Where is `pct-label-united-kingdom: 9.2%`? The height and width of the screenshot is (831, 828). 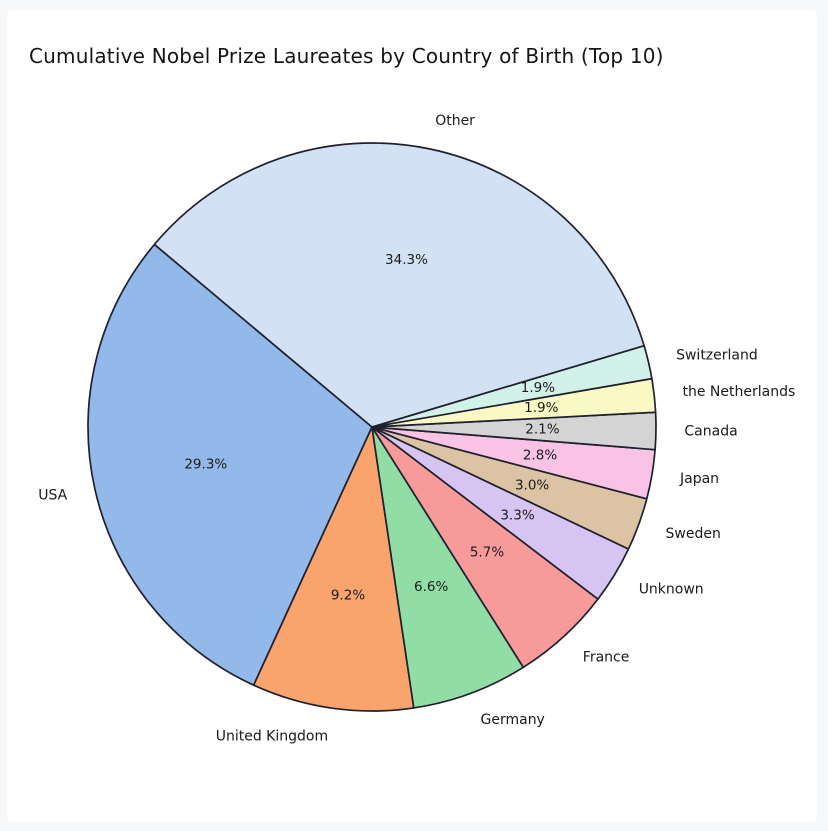 pct-label-united-kingdom: 9.2% is located at coordinates (348, 596).